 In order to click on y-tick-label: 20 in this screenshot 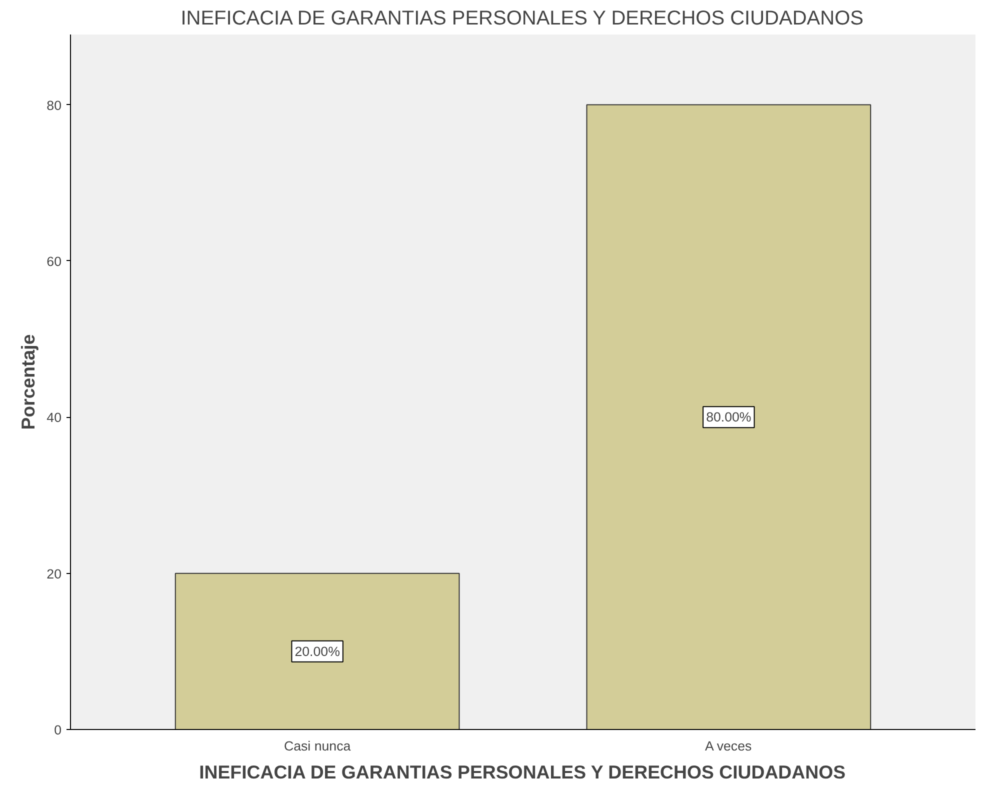, I will do `click(54, 574)`.